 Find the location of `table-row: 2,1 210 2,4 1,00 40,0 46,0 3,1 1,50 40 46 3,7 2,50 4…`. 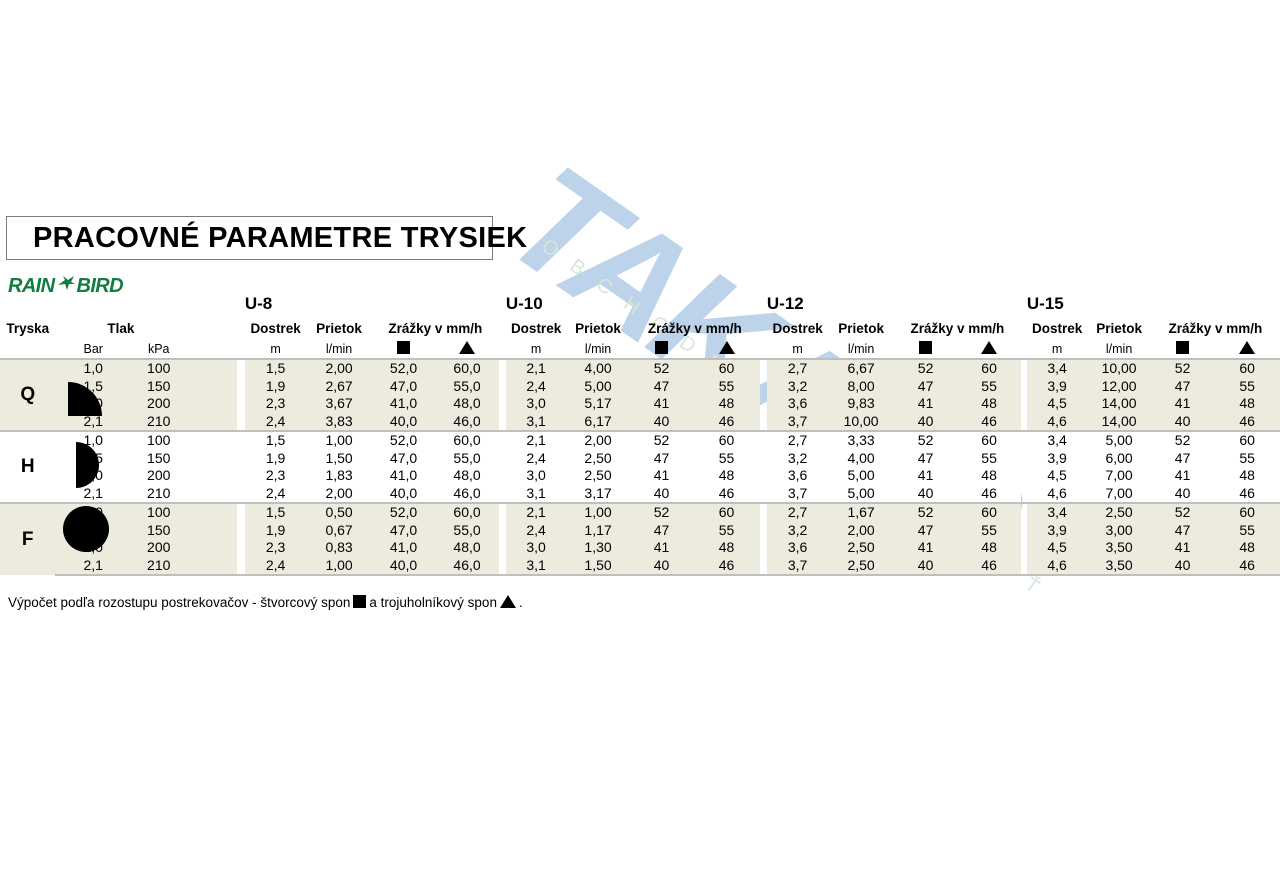

table-row: 2,1 210 2,4 1,00 40,0 46,0 3,1 1,50 40 46 3,7 2,50 4… is located at coordinates (640, 566).